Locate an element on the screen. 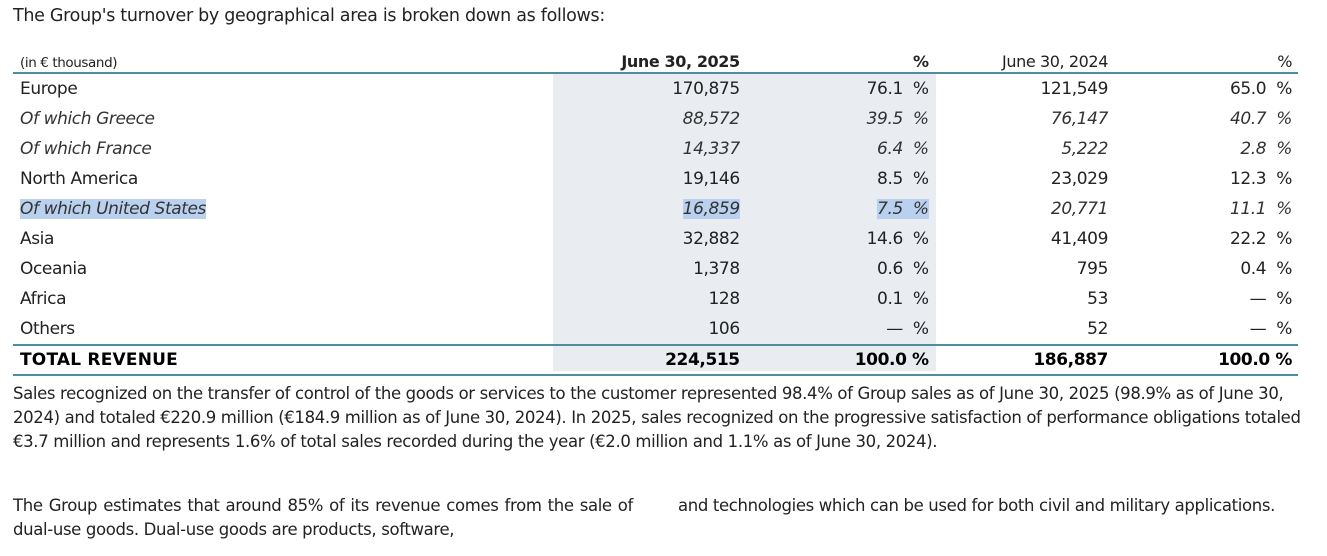 The width and height of the screenshot is (1327, 556). pct-value: 7.5 is located at coordinates (890, 209).